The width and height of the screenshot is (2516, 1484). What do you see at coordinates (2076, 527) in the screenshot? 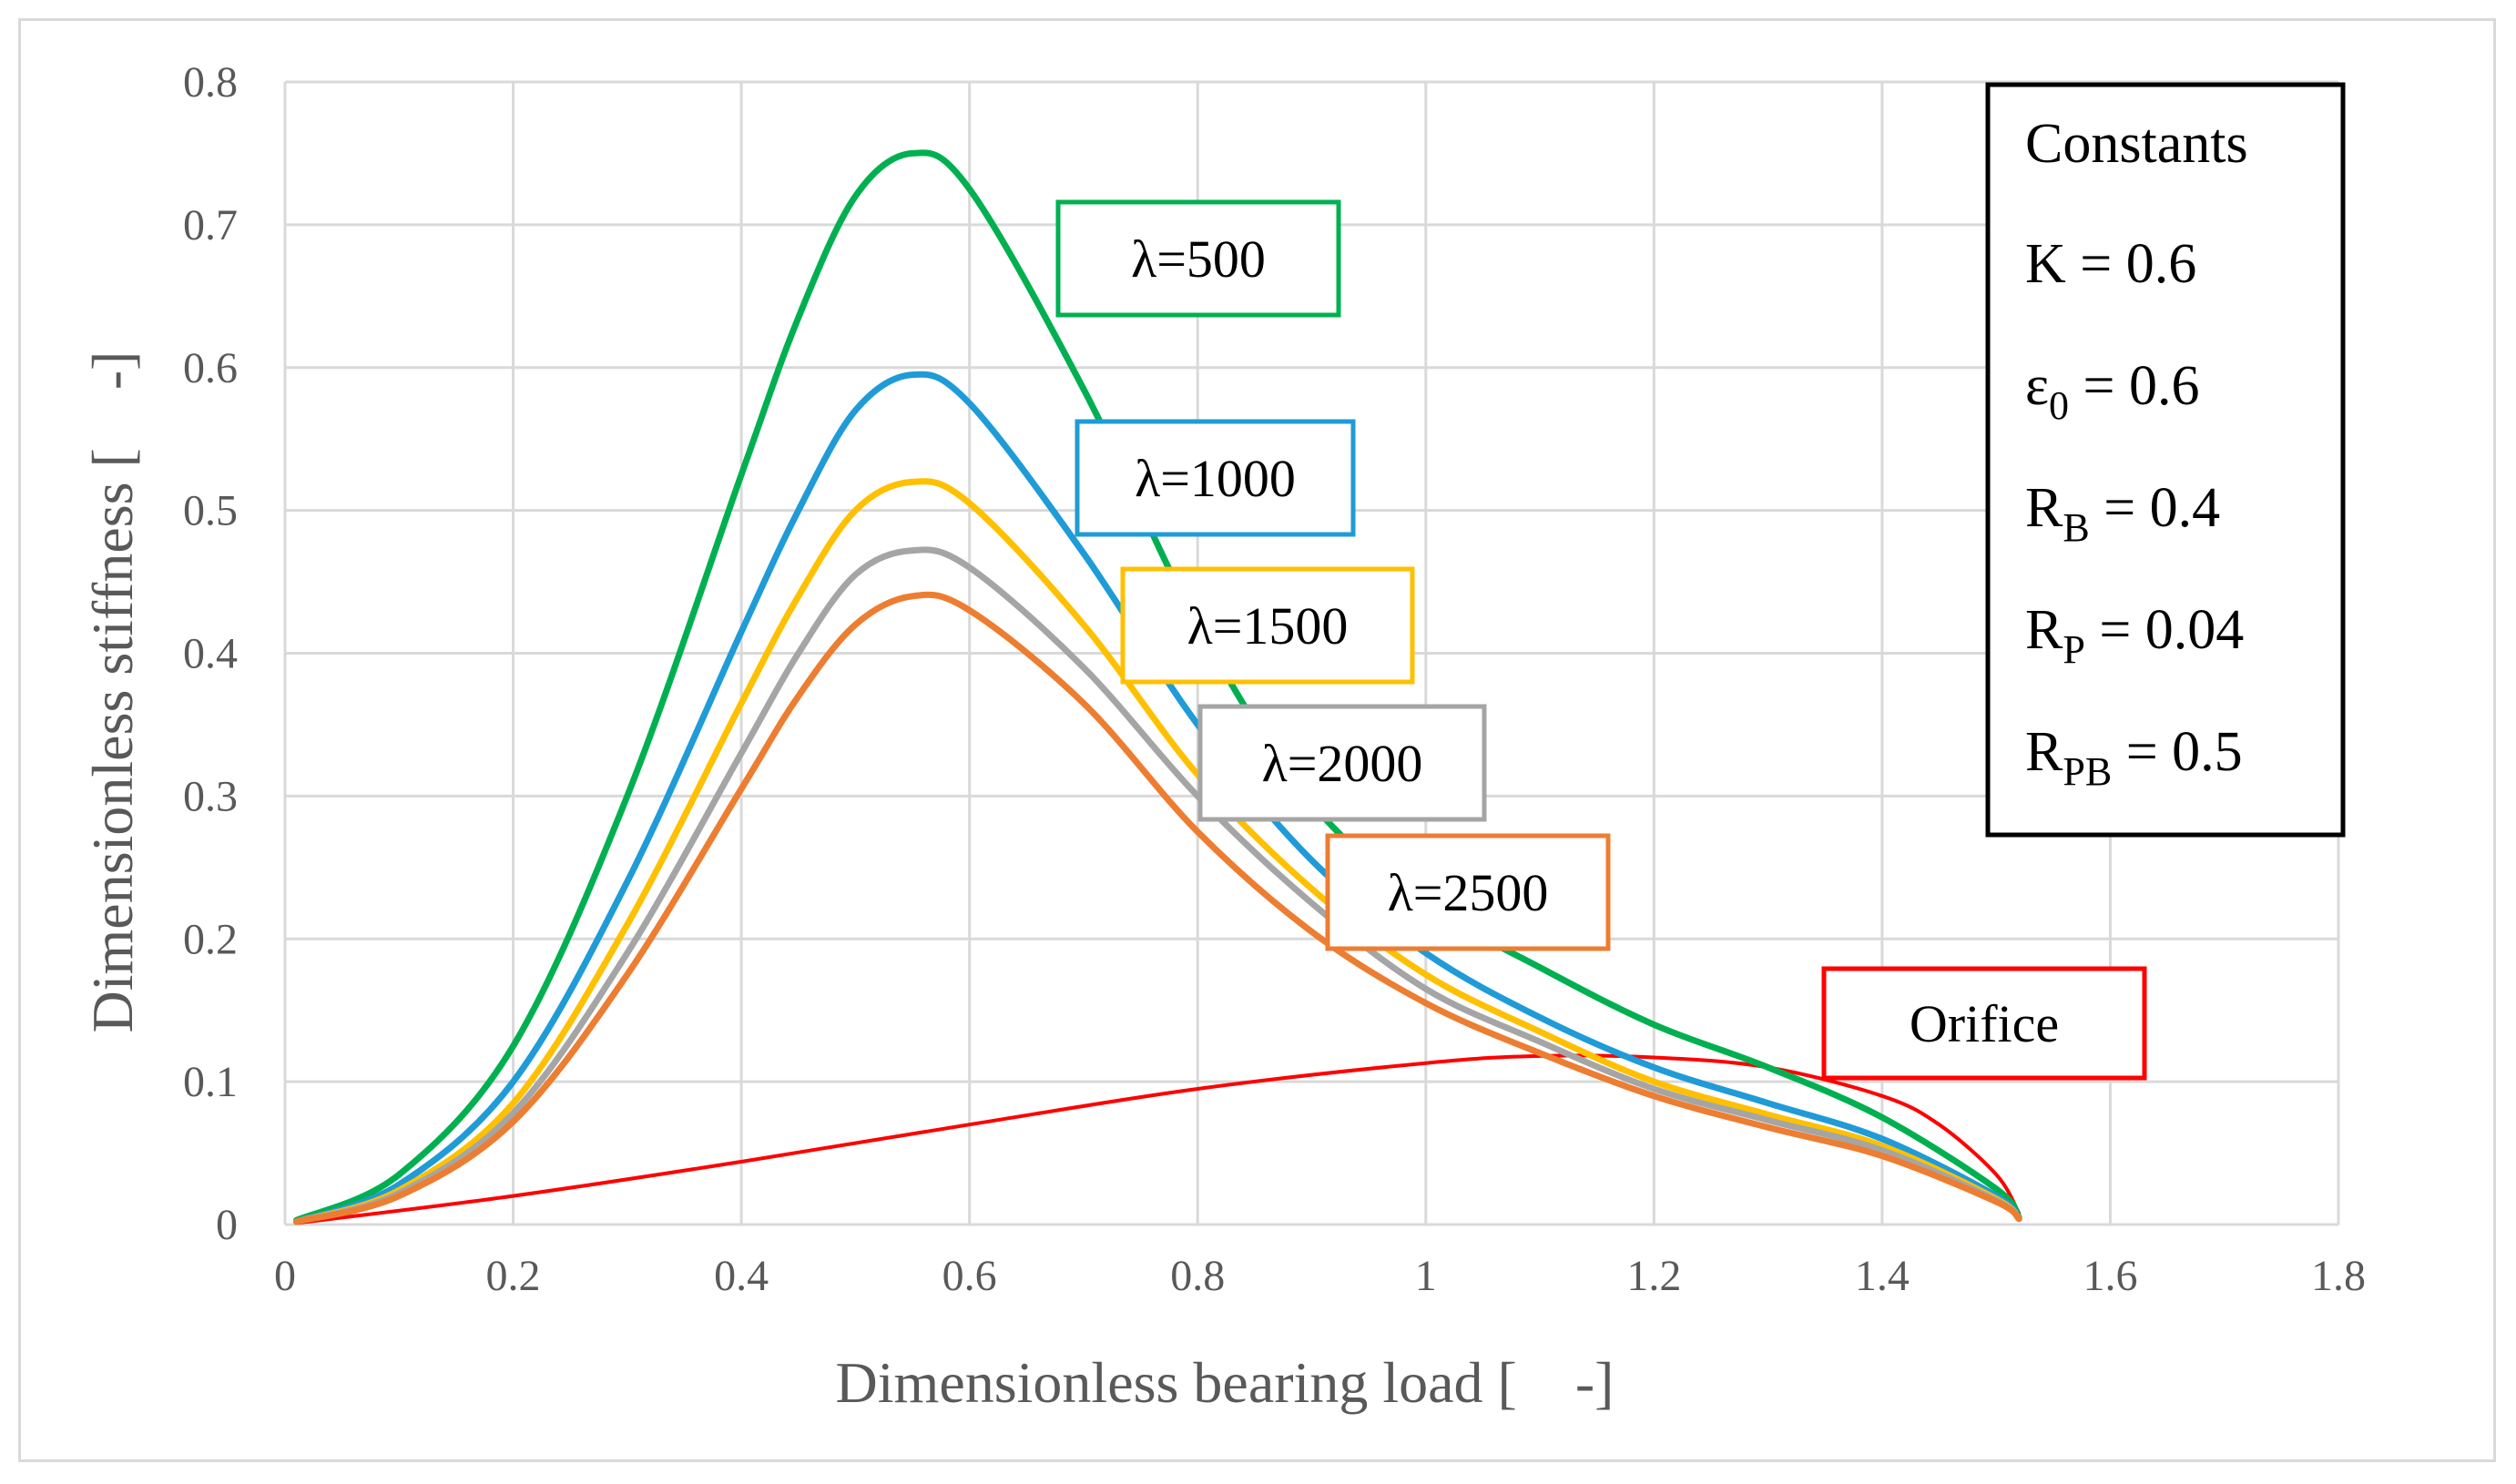
I see `constant-subscript: B` at bounding box center [2076, 527].